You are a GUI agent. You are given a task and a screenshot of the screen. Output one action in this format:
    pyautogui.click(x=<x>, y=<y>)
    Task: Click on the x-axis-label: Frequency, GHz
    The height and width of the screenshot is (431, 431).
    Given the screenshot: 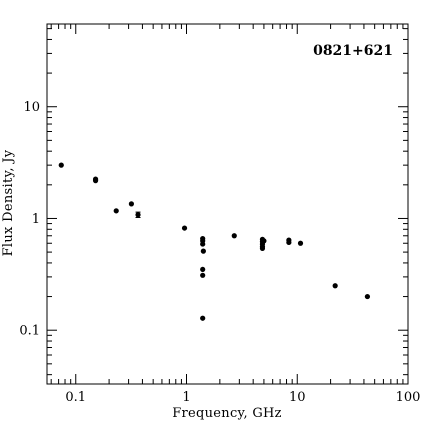 What is the action you would take?
    pyautogui.click(x=227, y=413)
    